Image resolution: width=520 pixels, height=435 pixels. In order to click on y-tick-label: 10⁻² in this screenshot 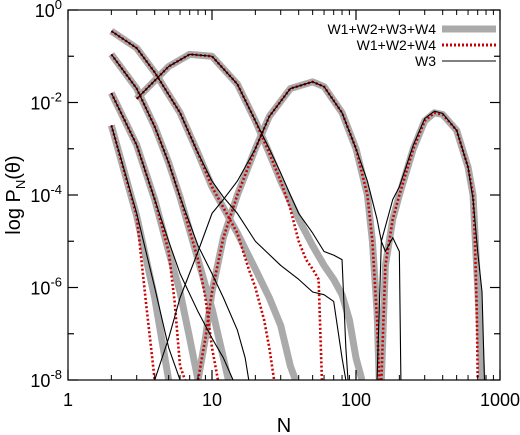, I will do `click(46, 102)`.